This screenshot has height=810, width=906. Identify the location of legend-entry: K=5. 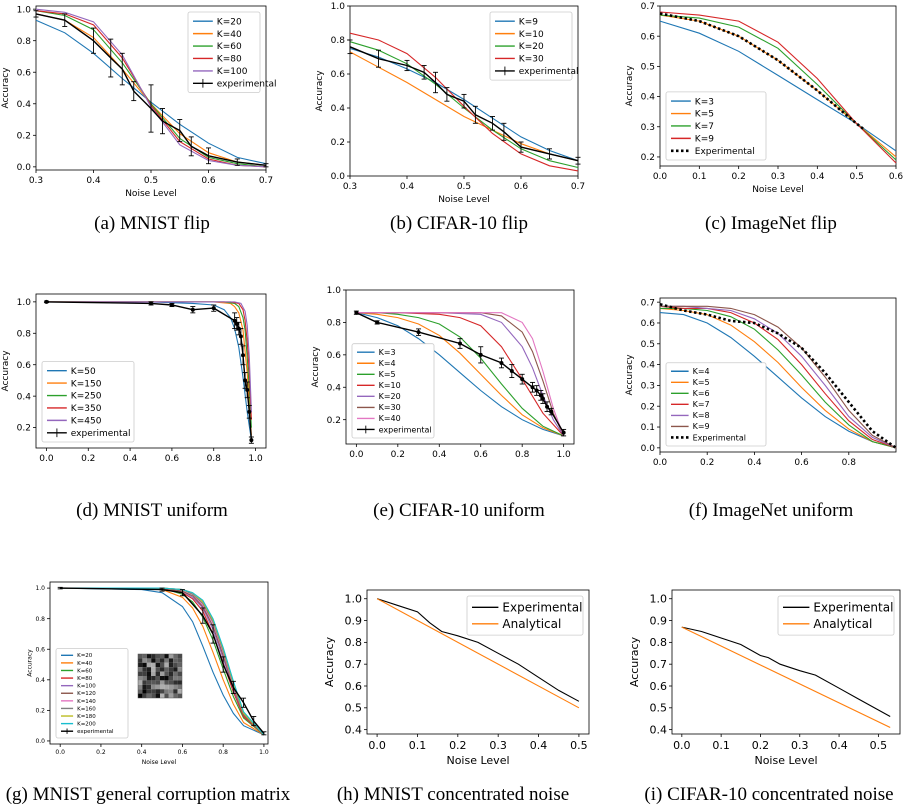
(704, 115).